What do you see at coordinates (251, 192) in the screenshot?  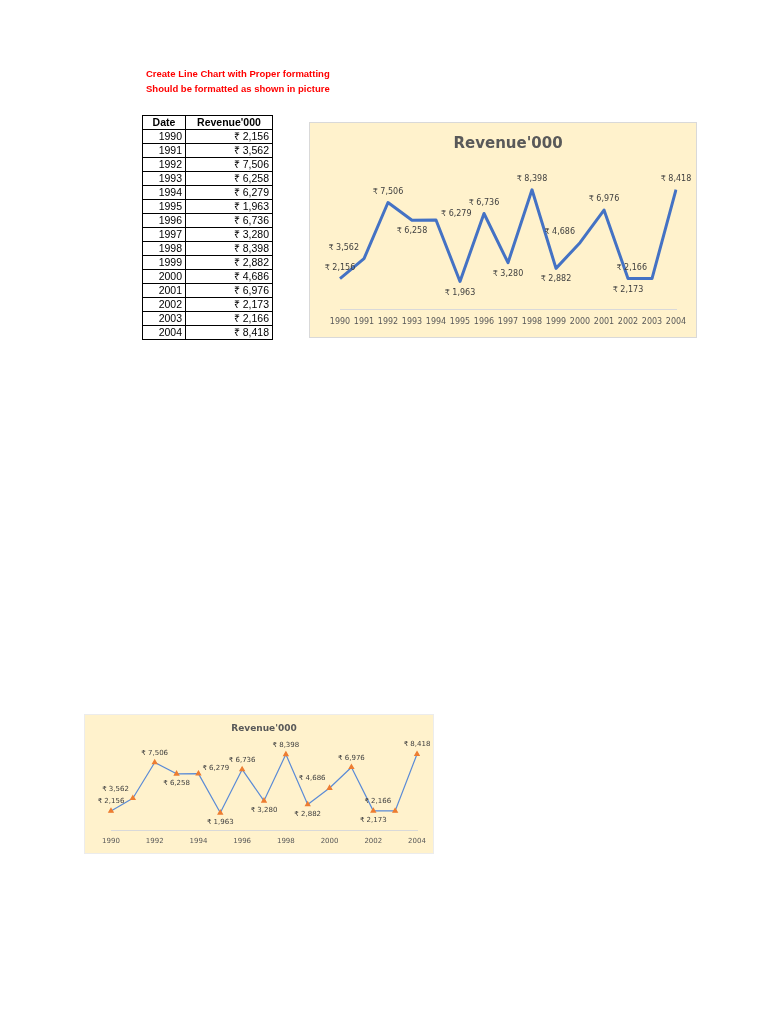 I see `text: ₹ 6,279` at bounding box center [251, 192].